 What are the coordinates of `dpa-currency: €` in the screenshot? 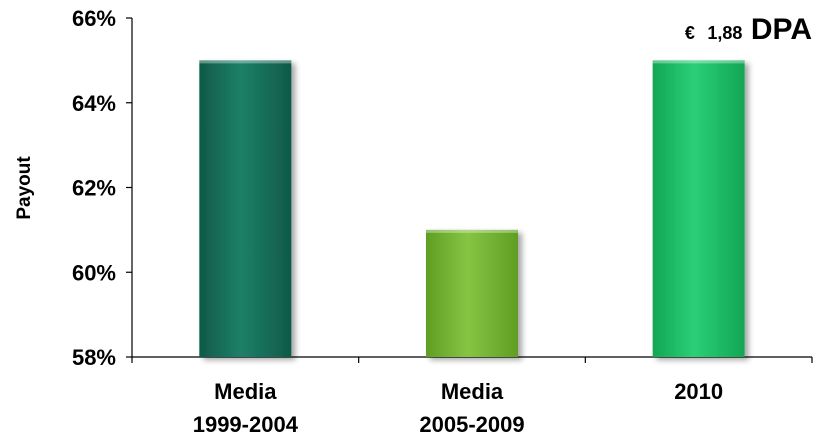 It's located at (690, 33).